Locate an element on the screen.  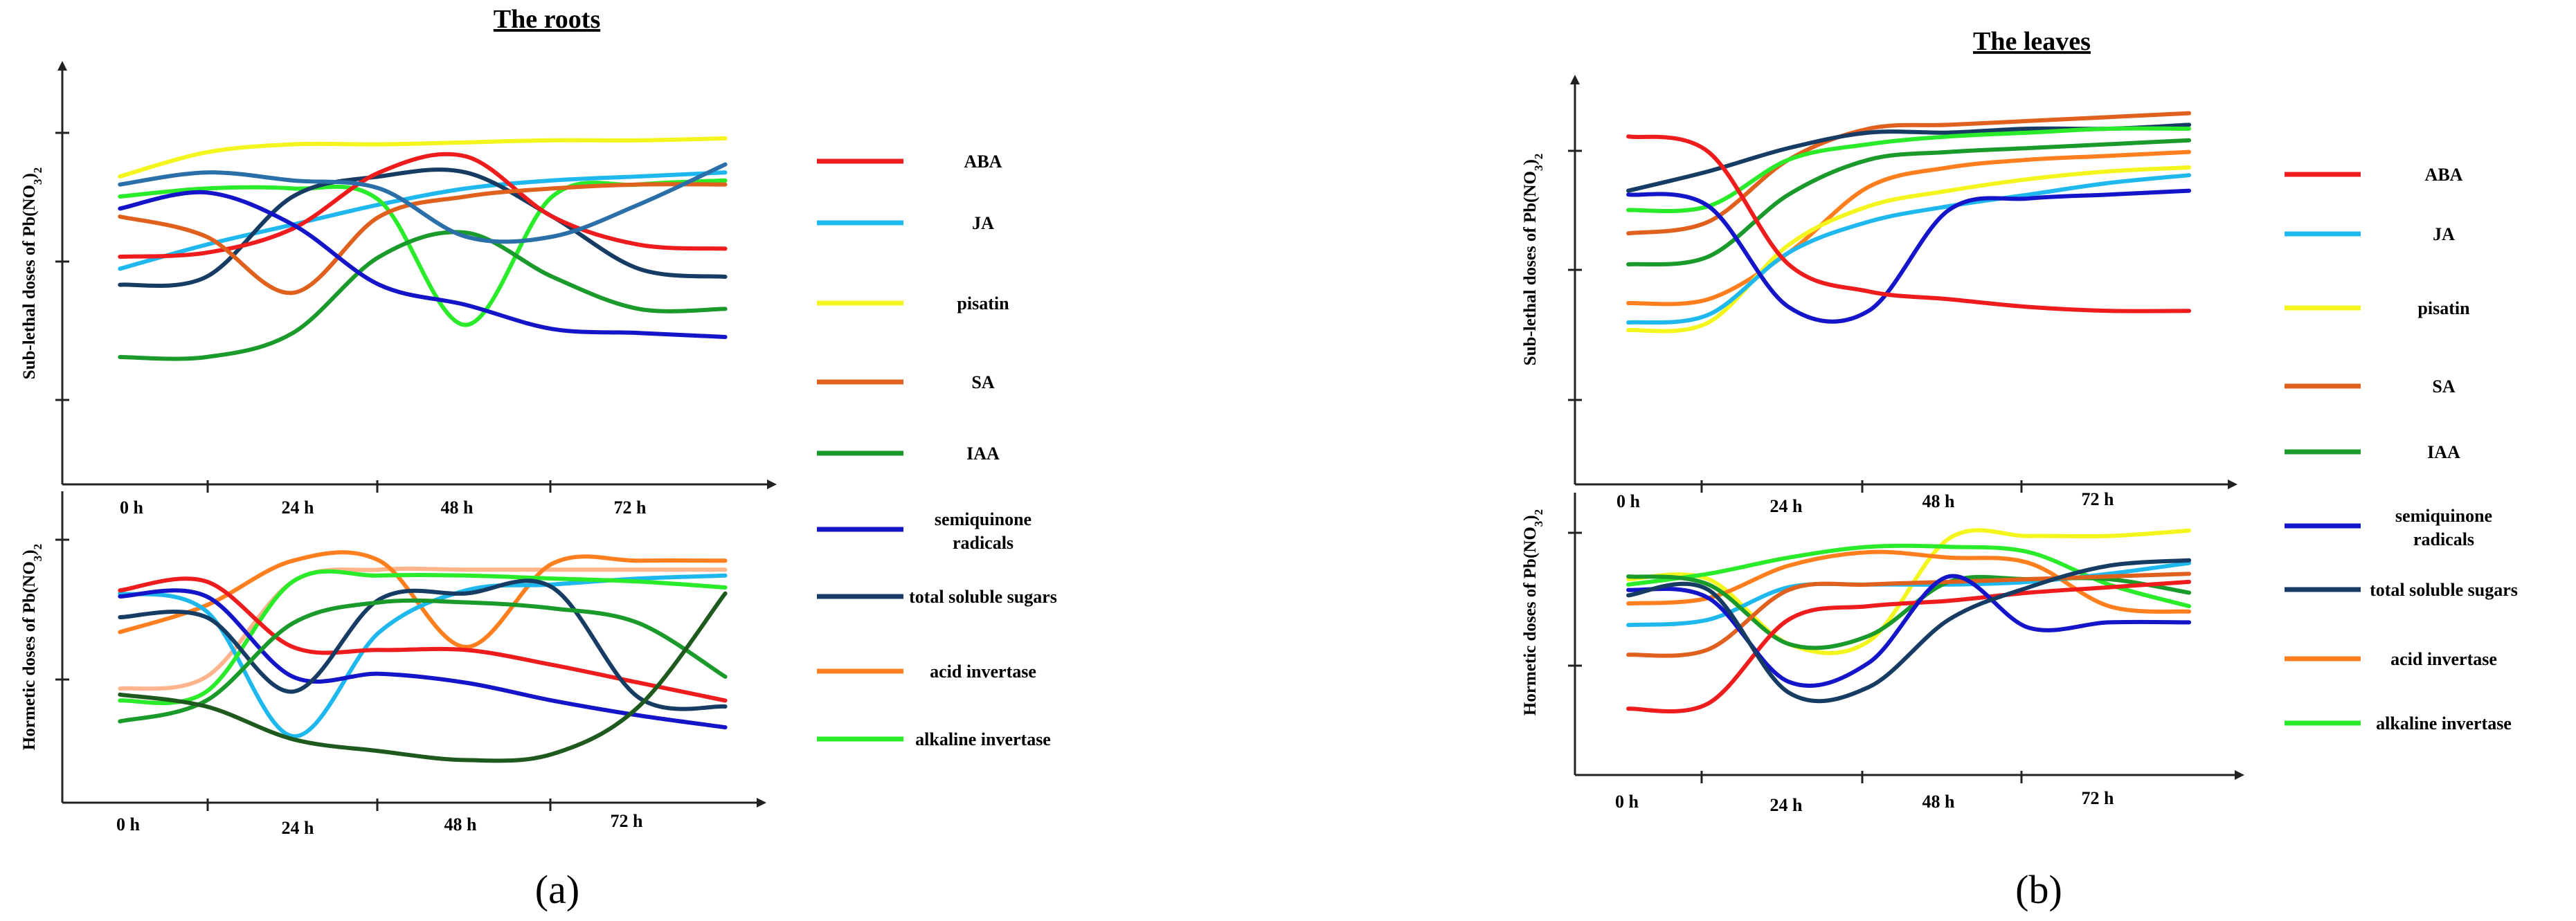
leaves-ylabel-sublethal: Sub-lethal doses of Pb(NO3)2 is located at coordinates (1533, 260).